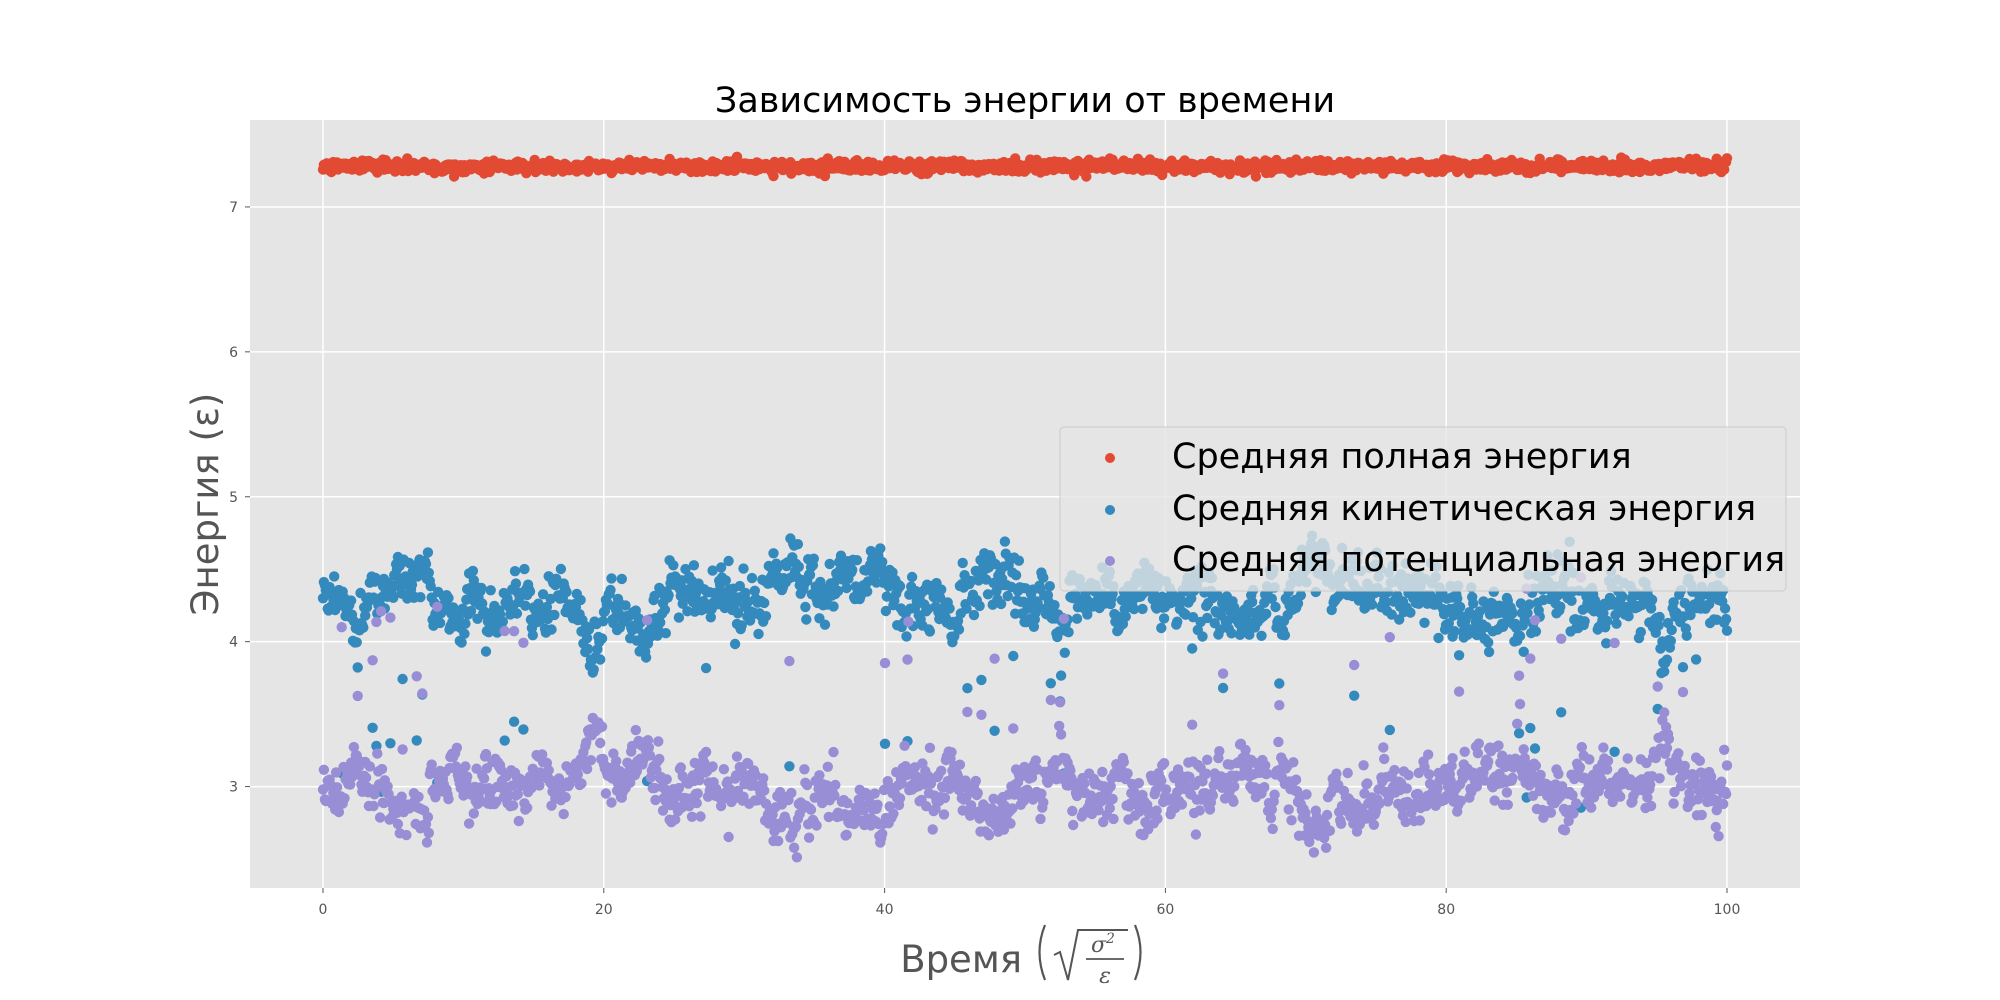 The width and height of the screenshot is (2000, 1000). Describe the element at coordinates (1110, 458) in the screenshot. I see `legend-marker-total` at that location.